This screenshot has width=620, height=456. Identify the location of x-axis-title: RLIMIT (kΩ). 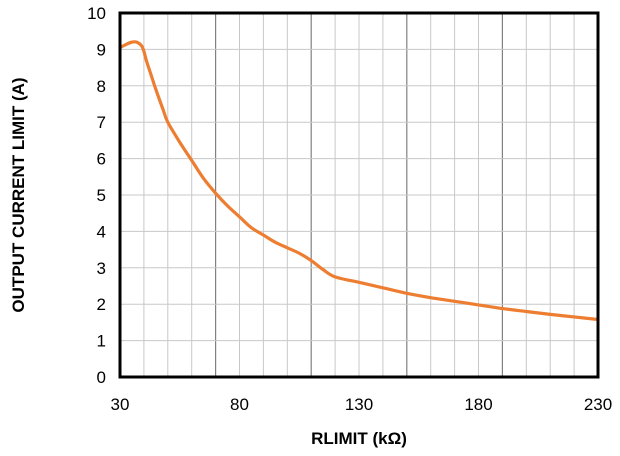
(359, 438).